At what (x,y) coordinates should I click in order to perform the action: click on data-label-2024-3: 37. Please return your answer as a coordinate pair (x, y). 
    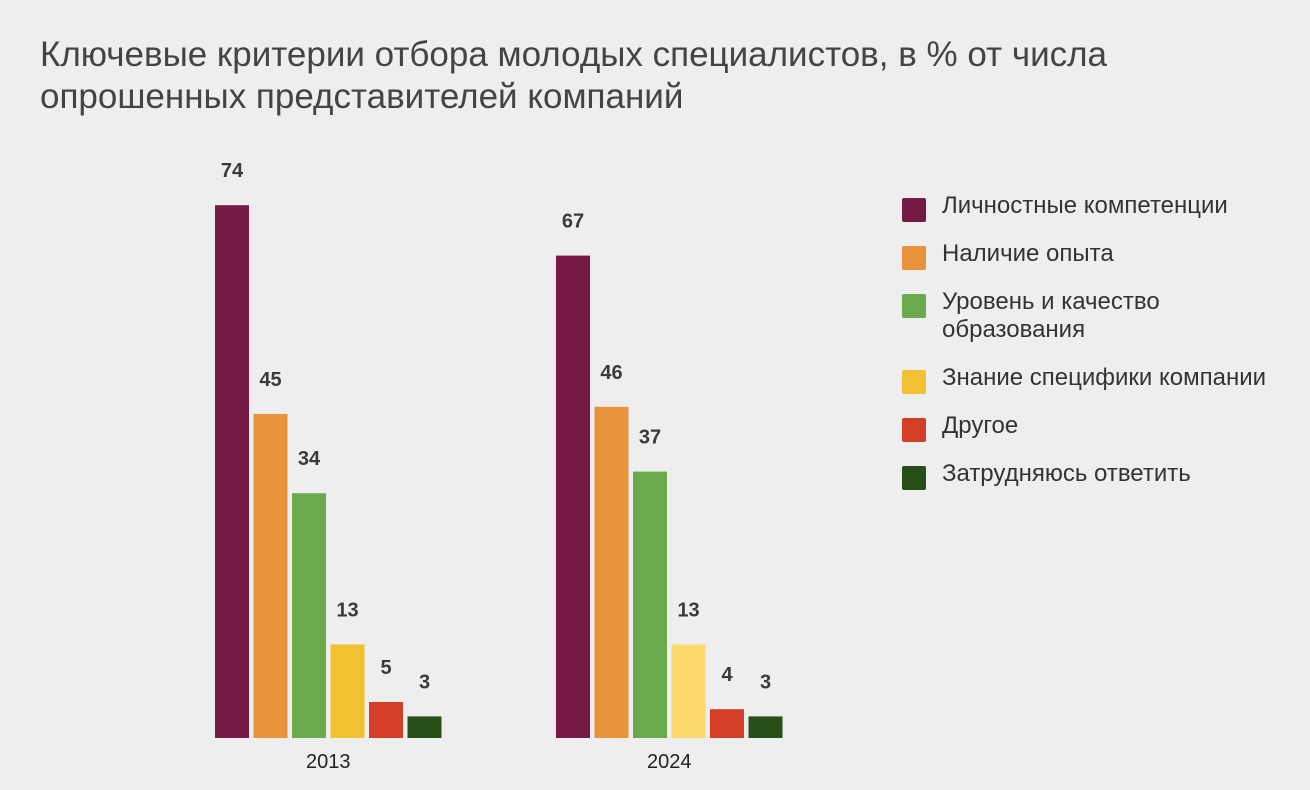
    Looking at the image, I should click on (650, 438).